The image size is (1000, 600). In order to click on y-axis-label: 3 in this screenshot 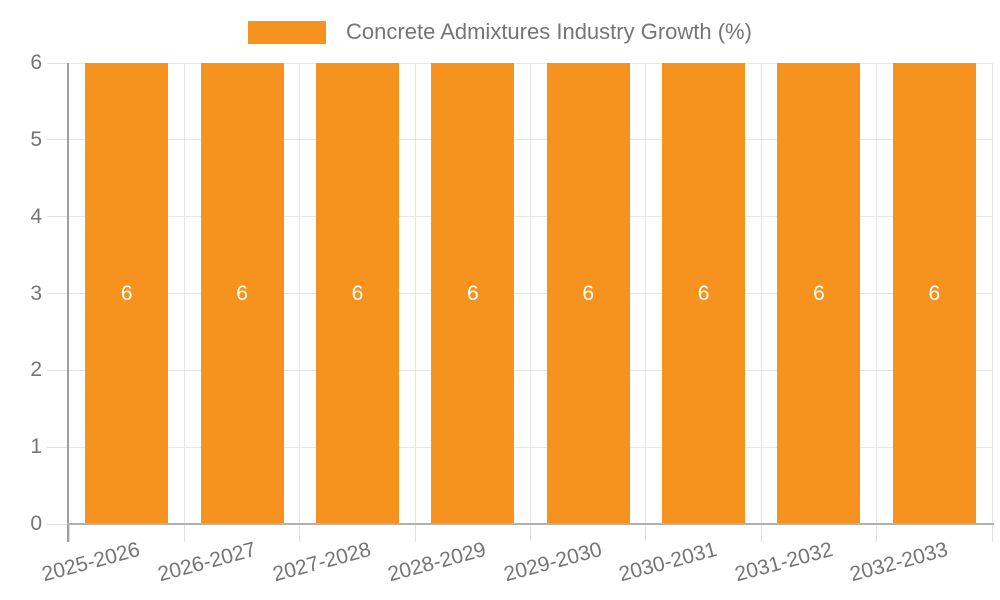, I will do `click(36, 293)`.